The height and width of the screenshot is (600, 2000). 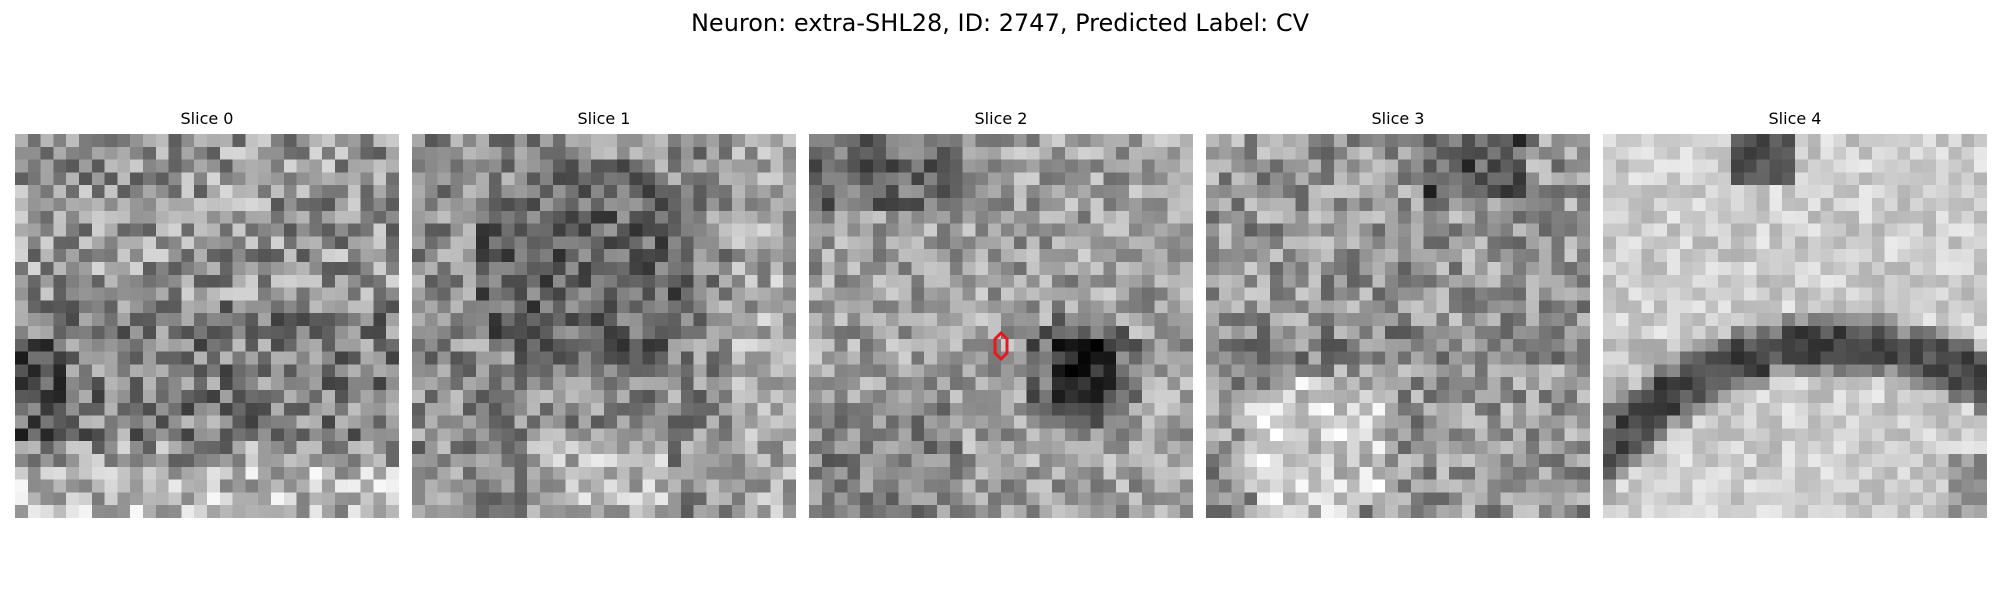 What do you see at coordinates (604, 118) in the screenshot?
I see `slice-title: Slice 1` at bounding box center [604, 118].